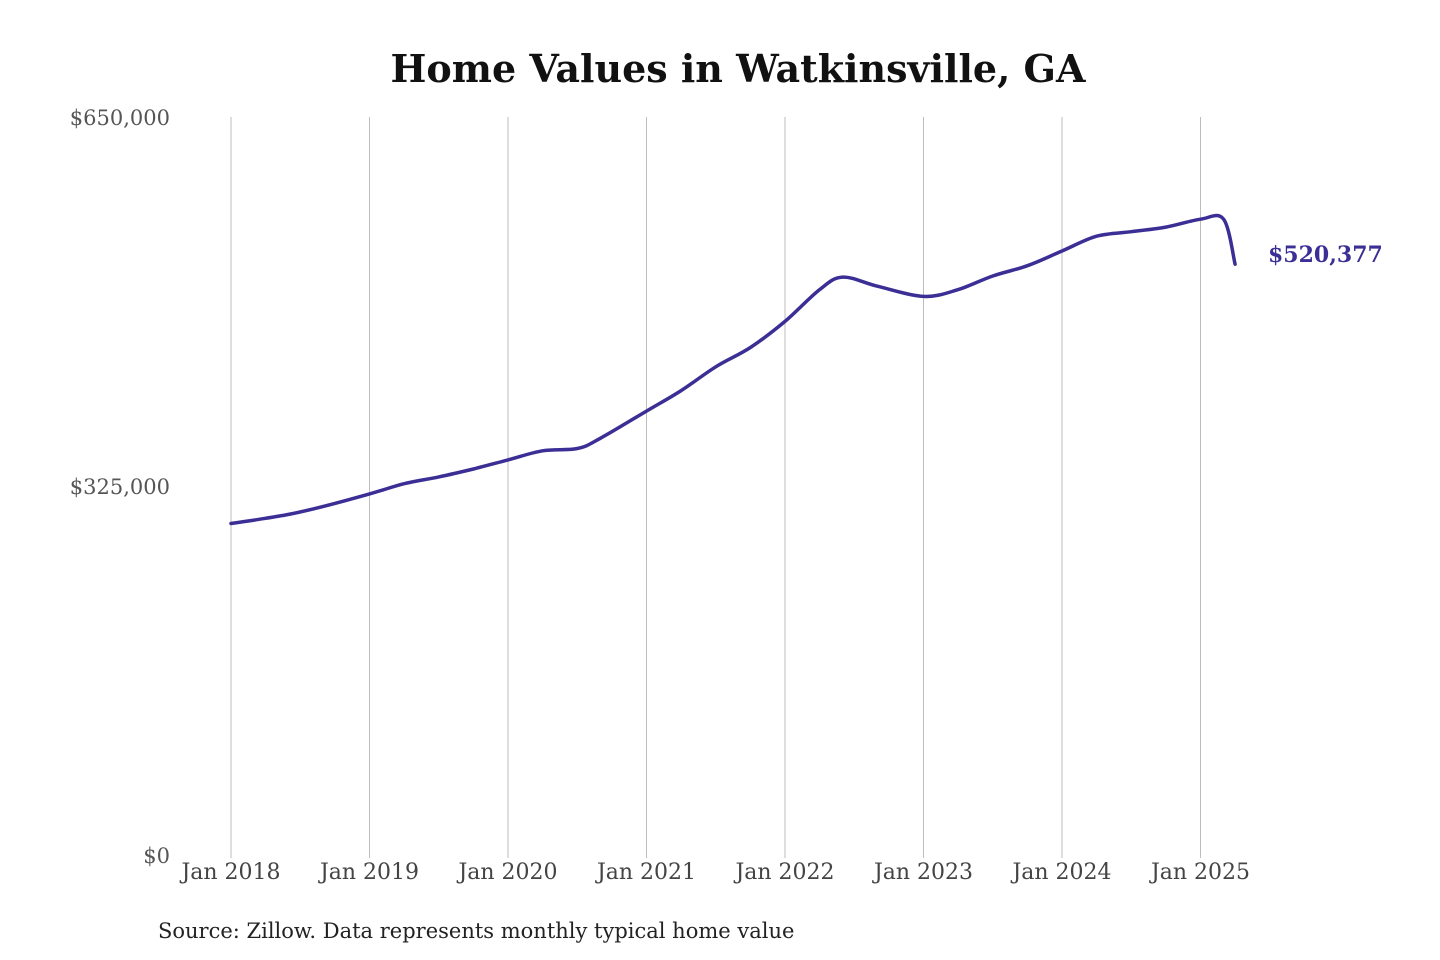 This screenshot has width=1440, height=960. I want to click on x-tick-label: Jan 2021, so click(645, 872).